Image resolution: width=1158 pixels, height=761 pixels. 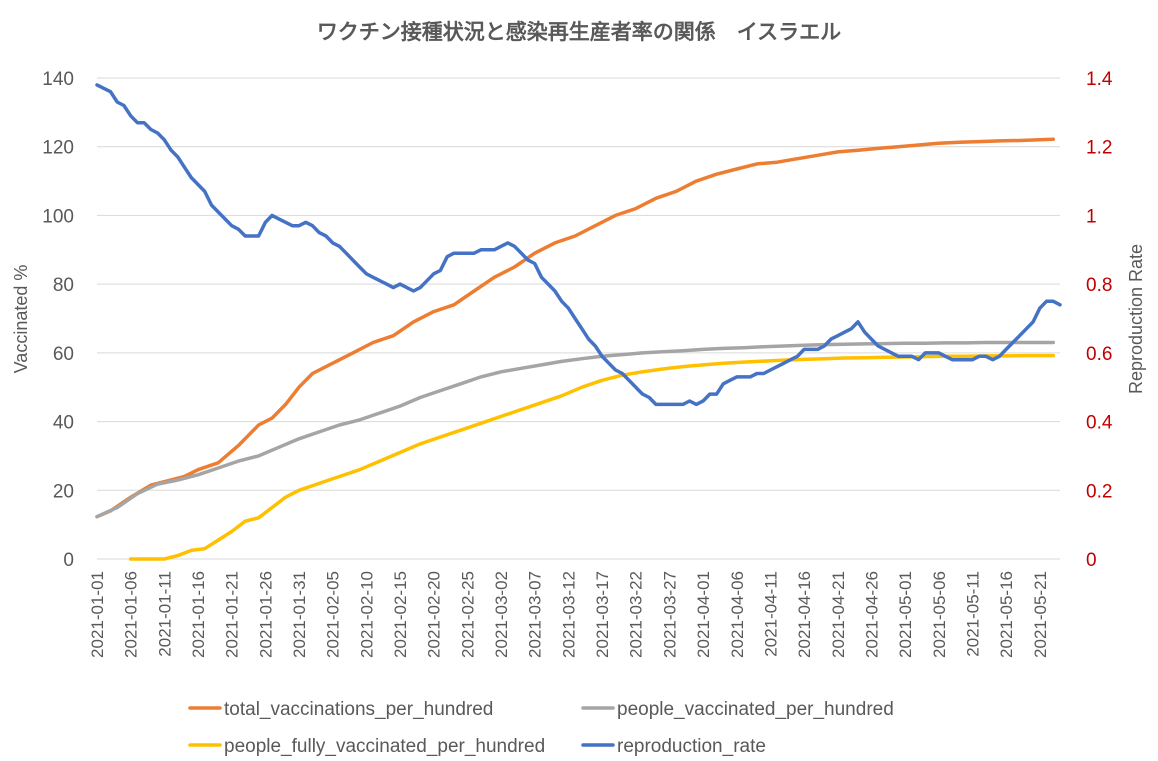 What do you see at coordinates (939, 614) in the screenshot?
I see `x-tick-label: 2021-05-06` at bounding box center [939, 614].